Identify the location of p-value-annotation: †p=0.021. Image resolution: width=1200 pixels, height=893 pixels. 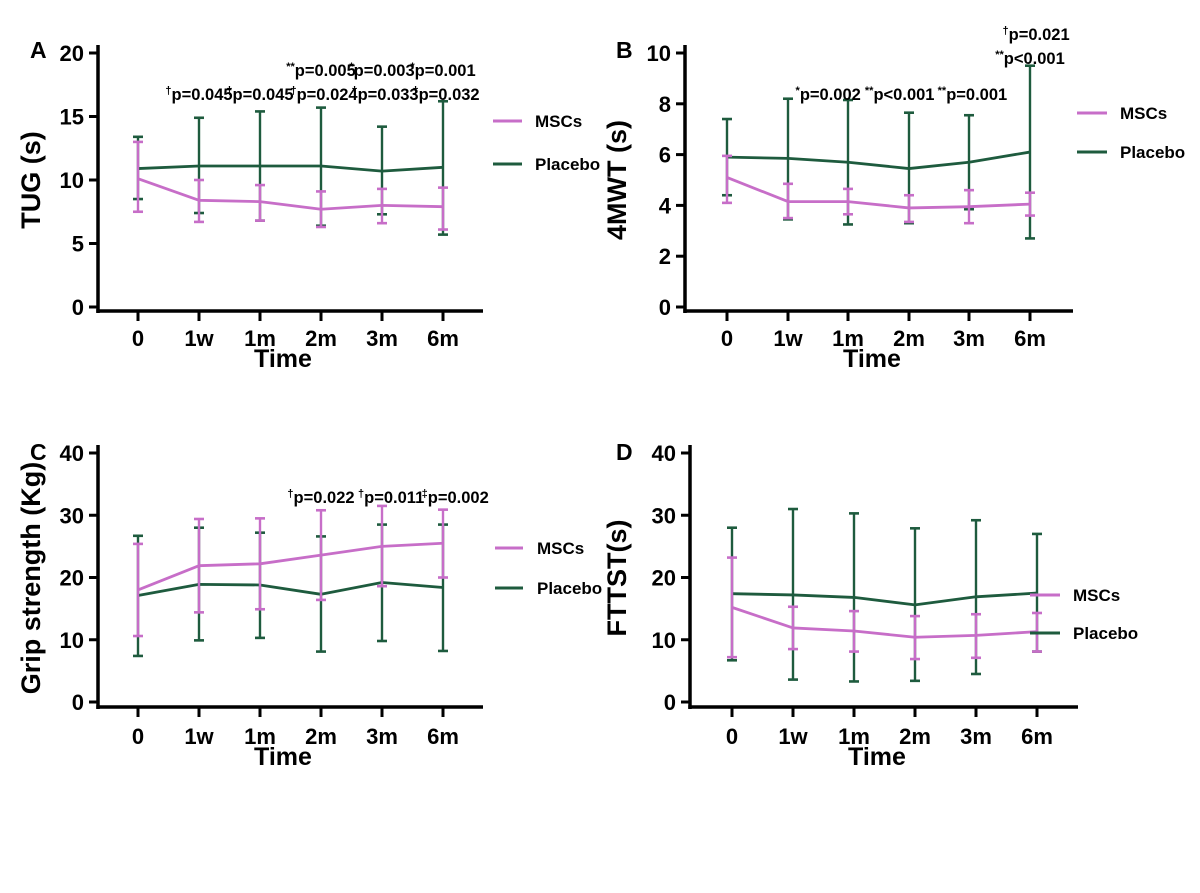
(1035, 34).